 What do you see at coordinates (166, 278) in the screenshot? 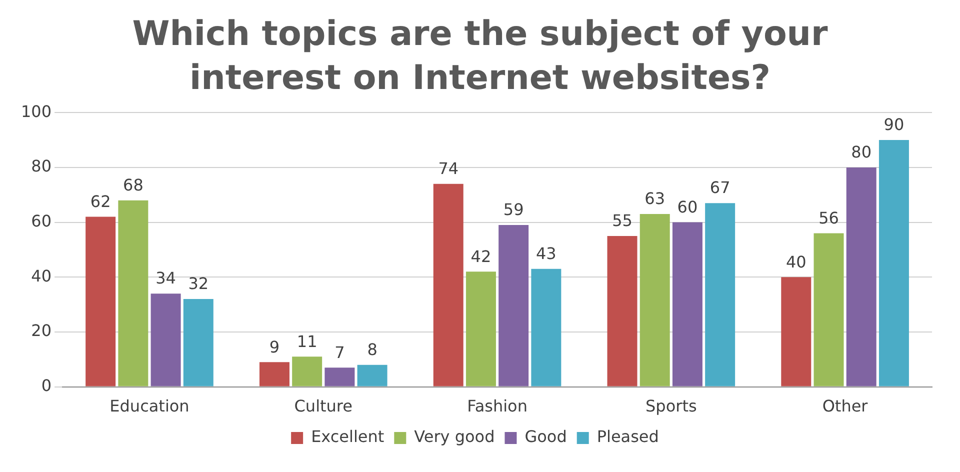
I see `data-label: 34` at bounding box center [166, 278].